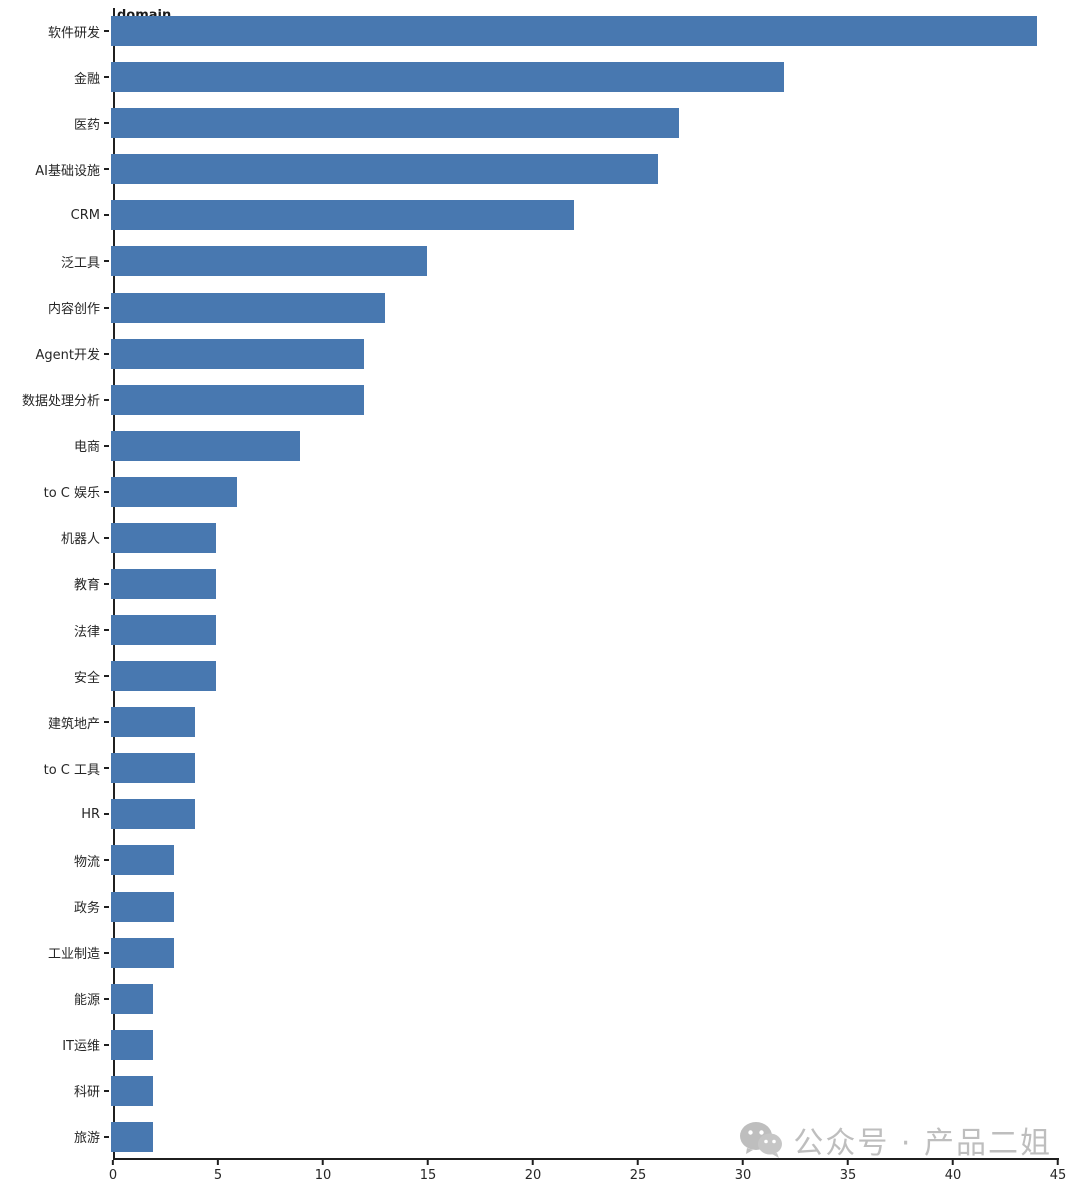 The image size is (1080, 1189). What do you see at coordinates (73, 955) in the screenshot?
I see `y-tick-label: 工业制造` at bounding box center [73, 955].